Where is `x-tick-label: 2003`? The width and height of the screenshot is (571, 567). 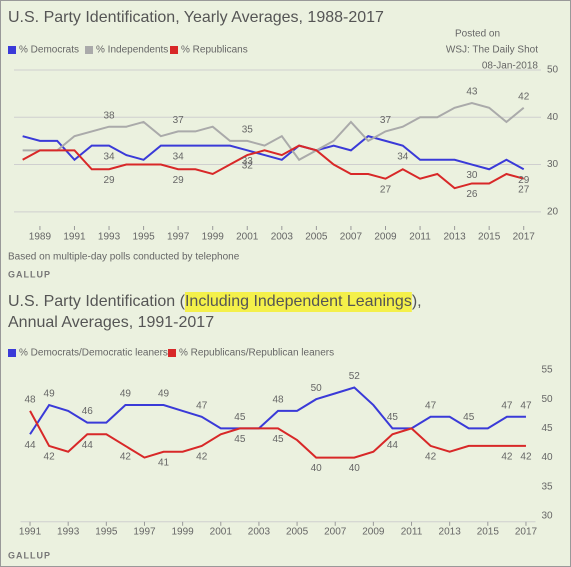 x-tick-label: 2003 is located at coordinates (282, 237).